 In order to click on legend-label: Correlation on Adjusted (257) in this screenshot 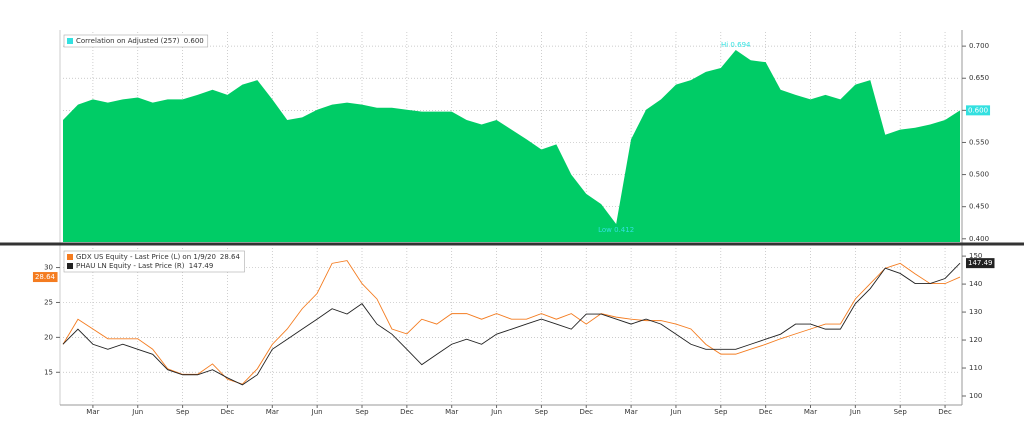, I will do `click(128, 41)`.